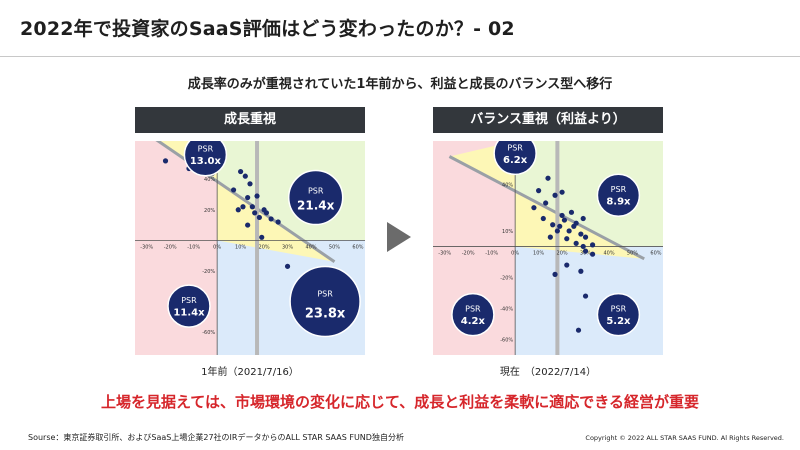 This screenshot has width=800, height=450. Describe the element at coordinates (618, 321) in the screenshot. I see `psr-bubble-value: 5.2x` at that location.